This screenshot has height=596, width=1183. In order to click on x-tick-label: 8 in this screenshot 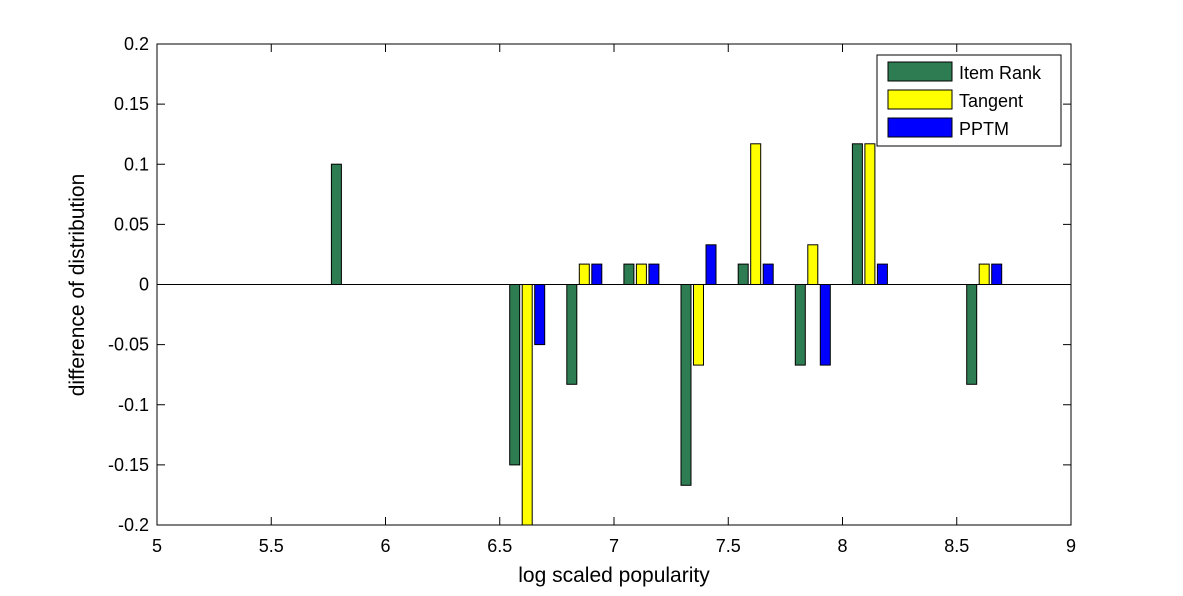, I will do `click(842, 546)`.